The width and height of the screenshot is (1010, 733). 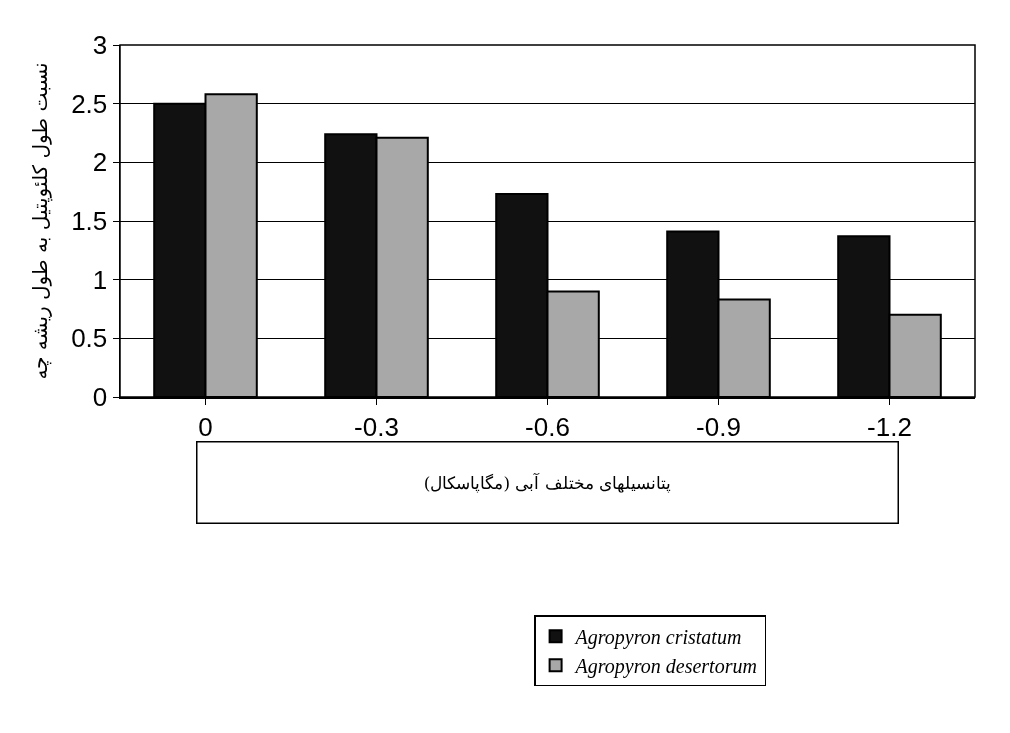 I want to click on y-tick-label: 2.5, so click(x=89, y=103).